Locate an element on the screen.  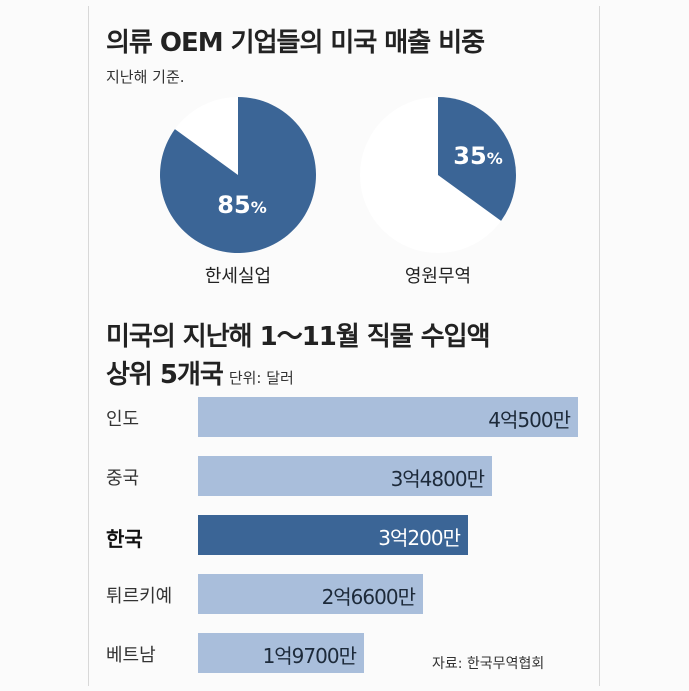
bar-chart-title-line2: 상위 5개국 is located at coordinates (165, 375).